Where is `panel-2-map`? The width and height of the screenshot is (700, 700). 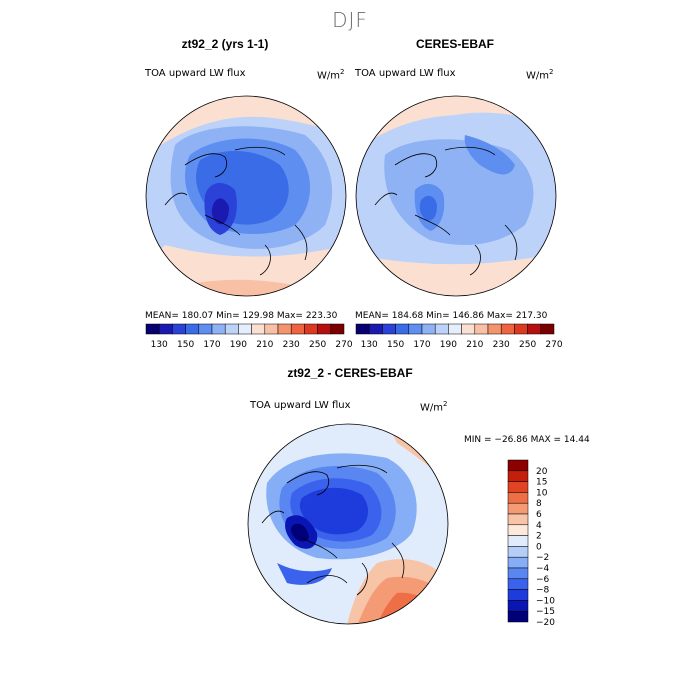
panel-2-map is located at coordinates (456, 196).